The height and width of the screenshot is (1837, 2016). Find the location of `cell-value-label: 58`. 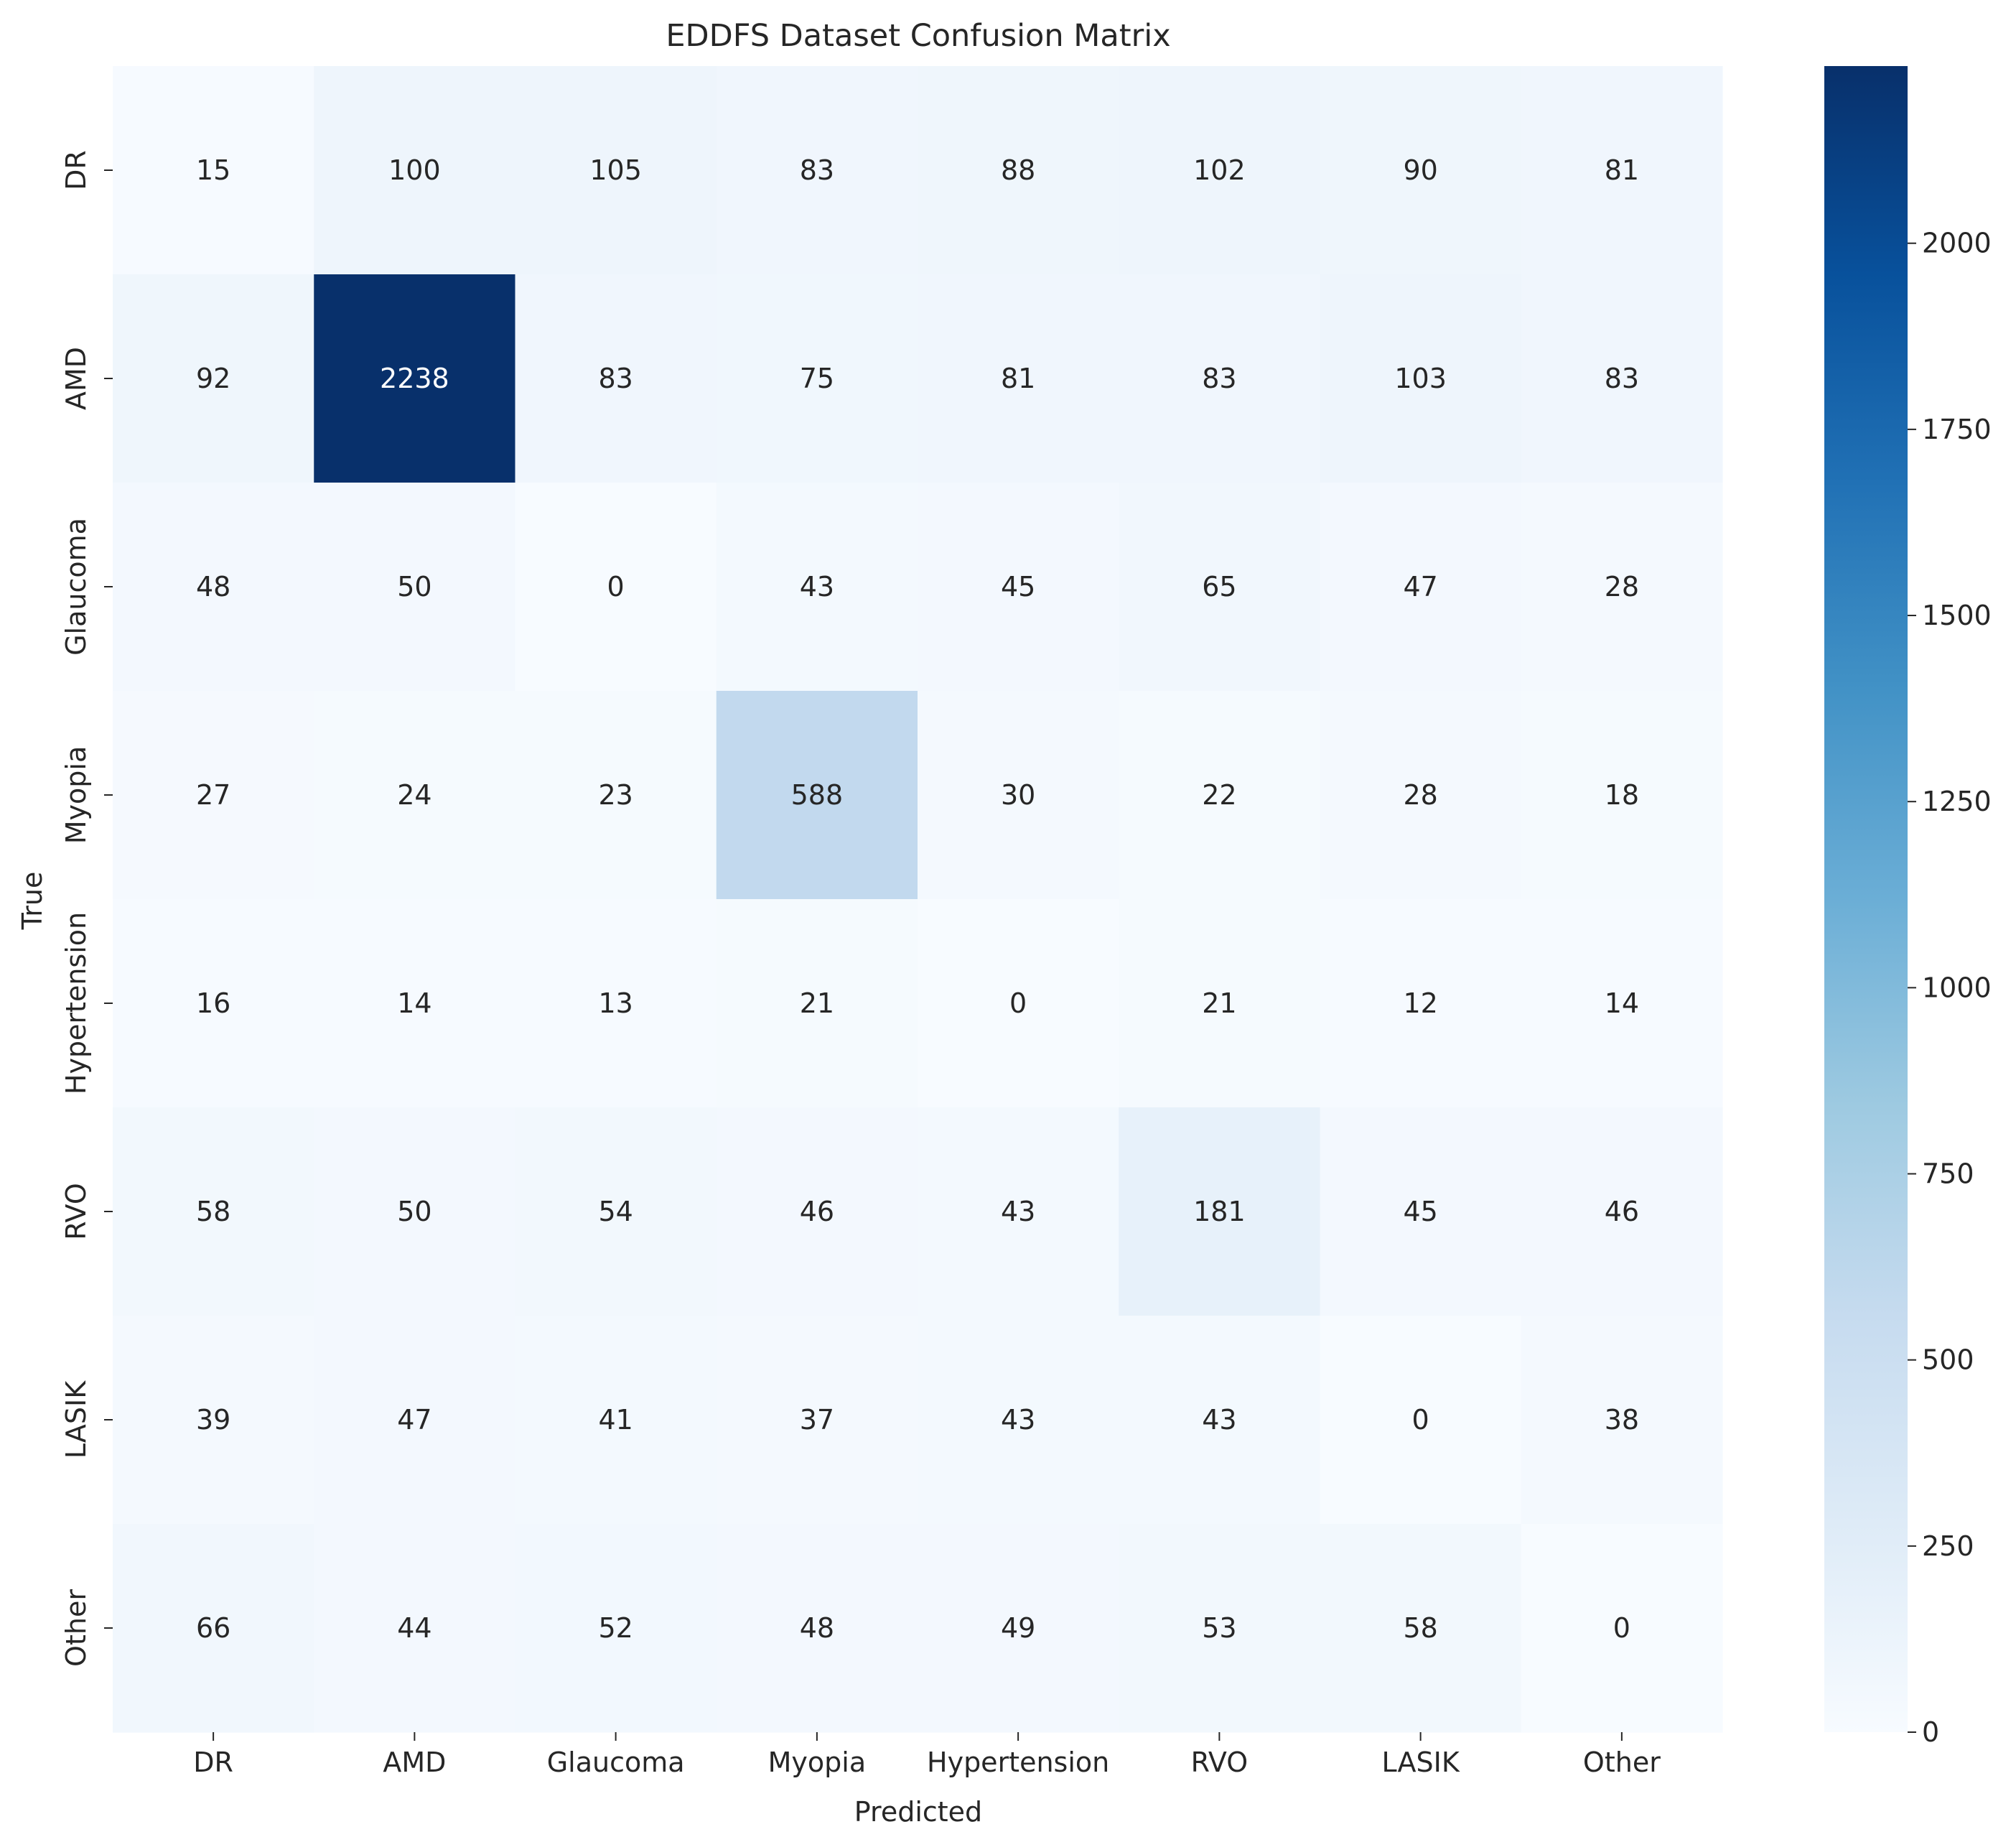

cell-value-label: 58 is located at coordinates (213, 1211).